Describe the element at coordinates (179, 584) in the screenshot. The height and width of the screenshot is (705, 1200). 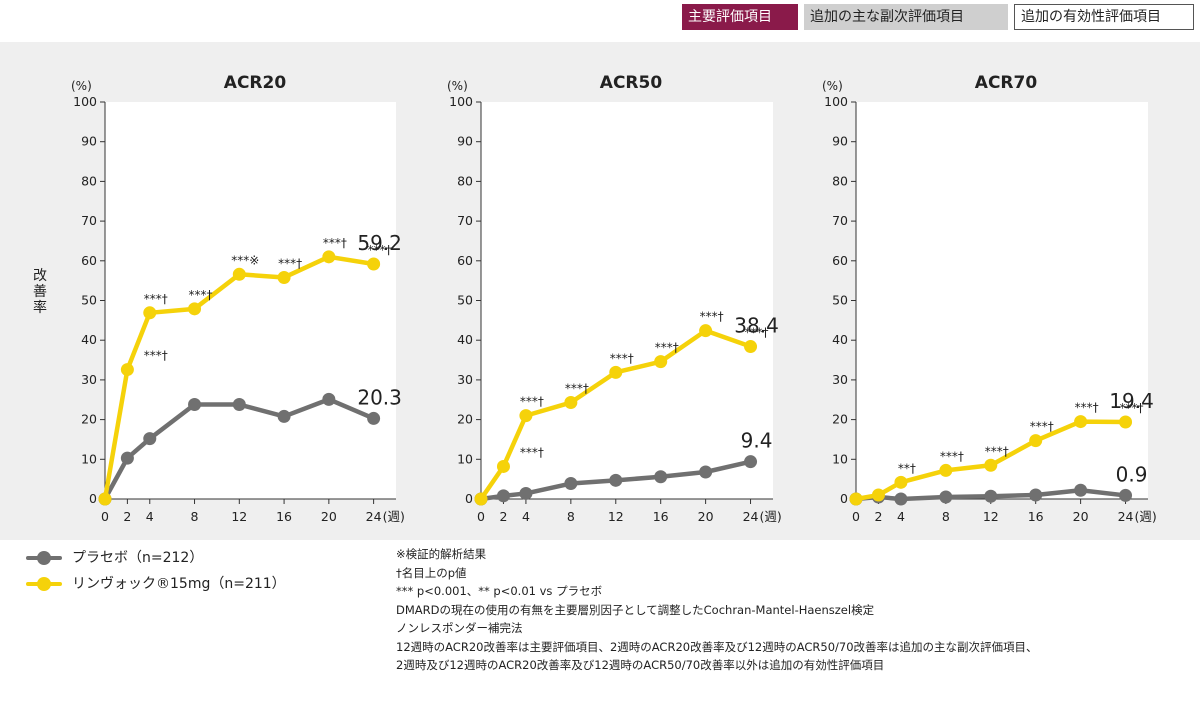
I see `drug-legend-label: リンヴォック®15mg（n=211）` at that location.